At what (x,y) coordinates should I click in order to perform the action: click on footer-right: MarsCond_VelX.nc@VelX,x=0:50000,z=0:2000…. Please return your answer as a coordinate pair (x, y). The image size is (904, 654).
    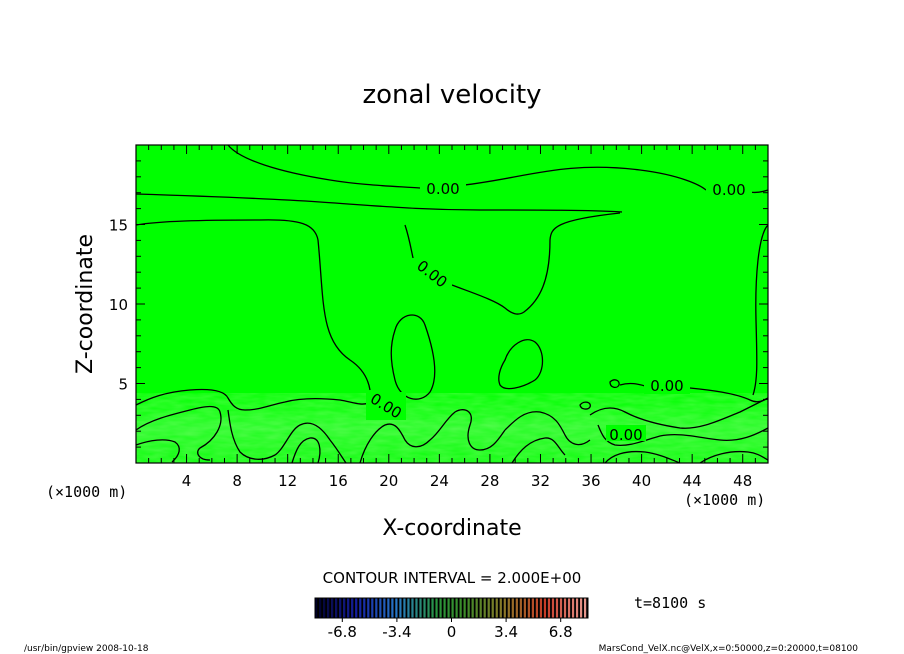
    Looking at the image, I should click on (729, 649).